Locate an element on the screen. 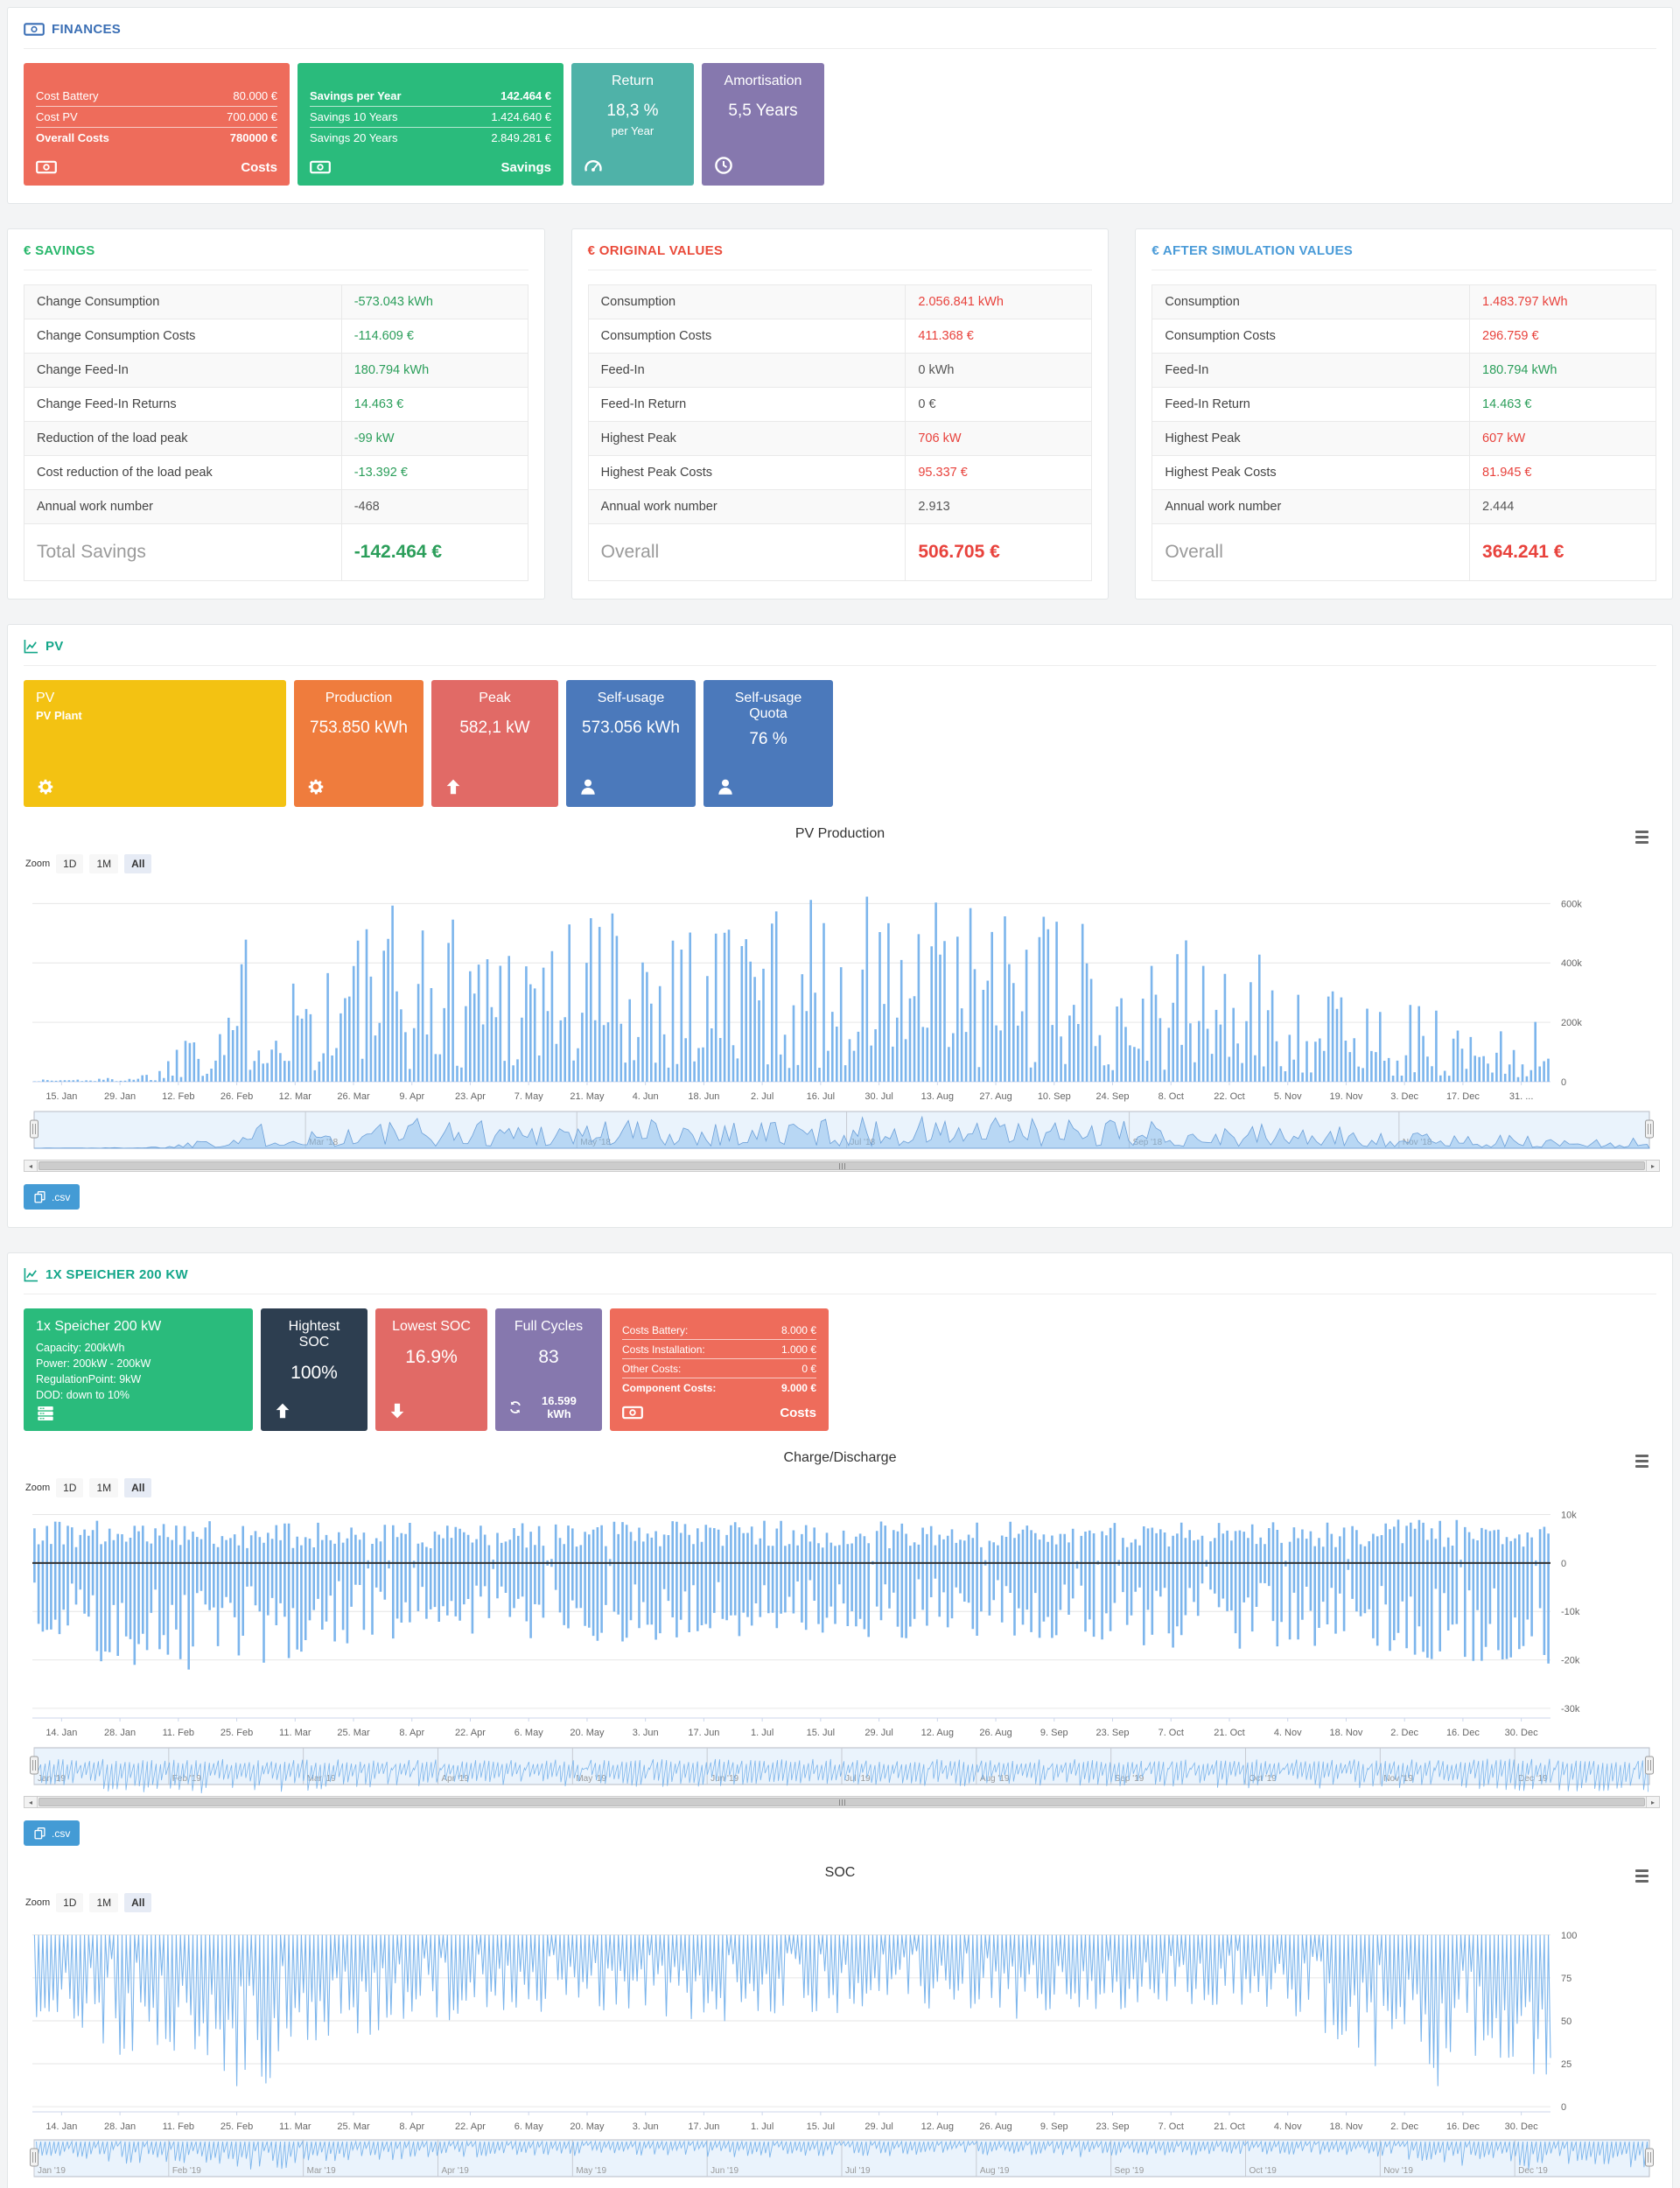 The width and height of the screenshot is (1680, 2188). svg-text: Mar '19 is located at coordinates (321, 2171).